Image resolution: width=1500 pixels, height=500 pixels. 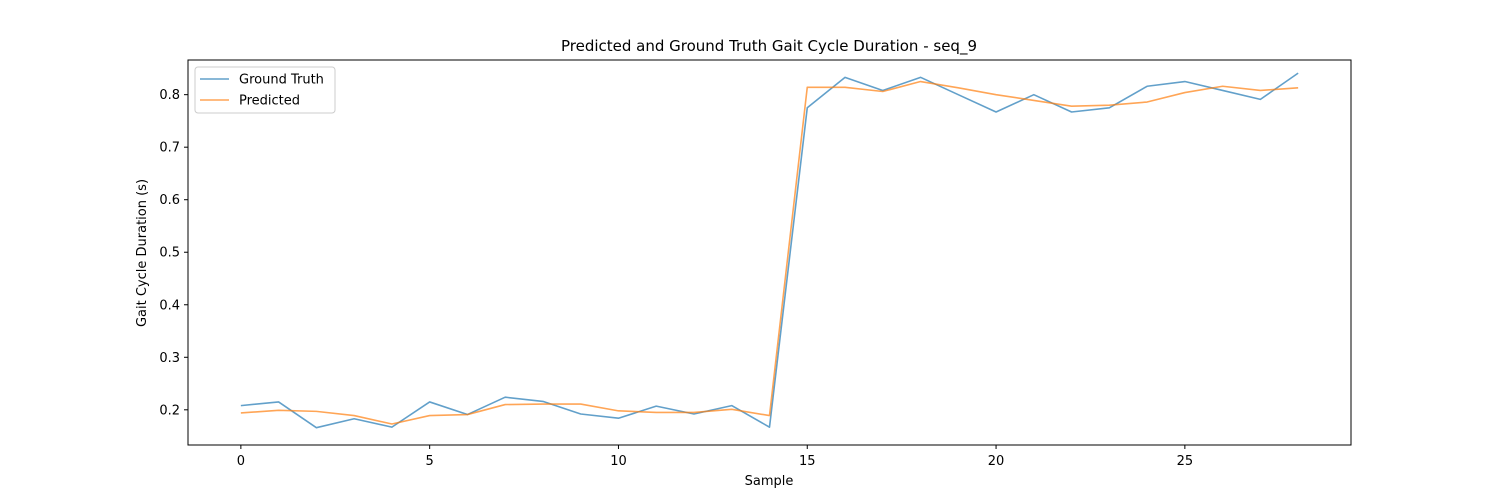 I want to click on y-axis: 0.2 0.3 0.4 0.5 0.6 0.7 0.8, so click(x=173, y=253).